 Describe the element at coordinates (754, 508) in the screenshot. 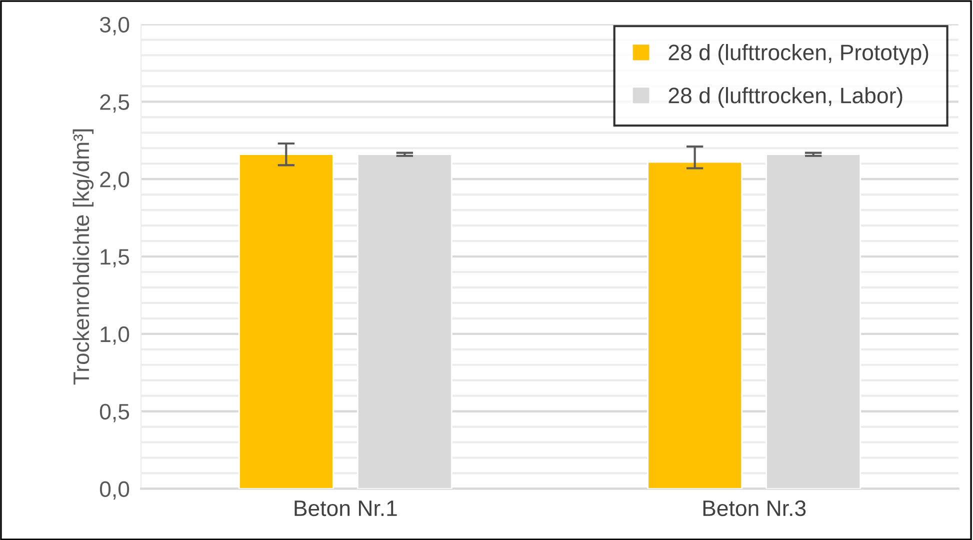

I see `x-tick-label: Beton Nr.3` at that location.